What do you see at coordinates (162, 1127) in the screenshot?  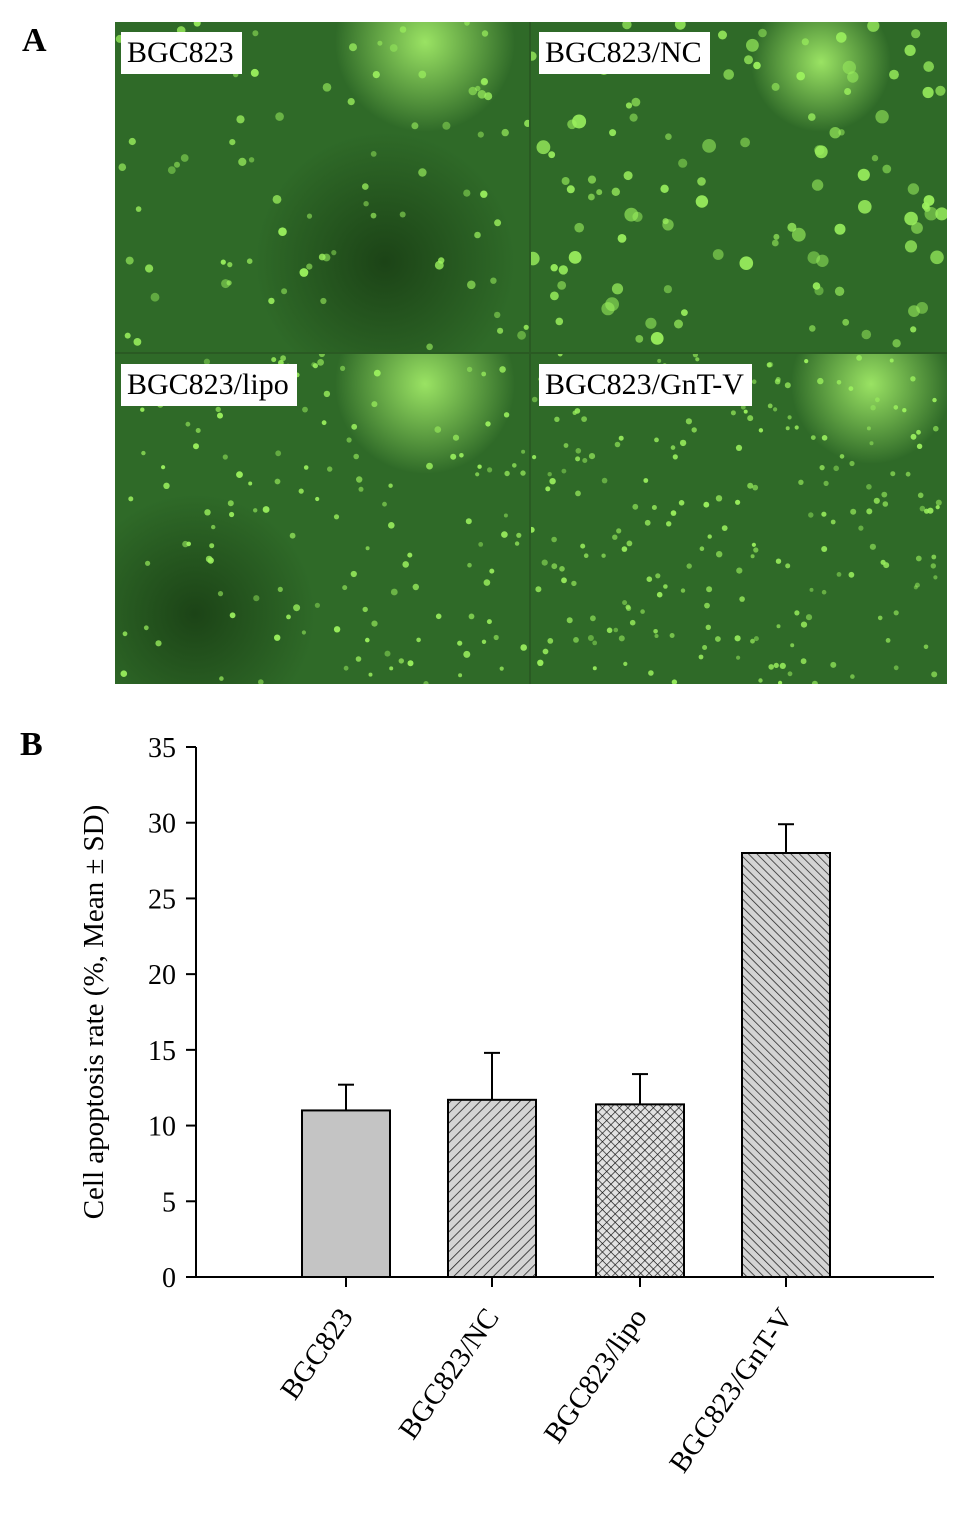 I see `y-tick-label: 10` at bounding box center [162, 1127].